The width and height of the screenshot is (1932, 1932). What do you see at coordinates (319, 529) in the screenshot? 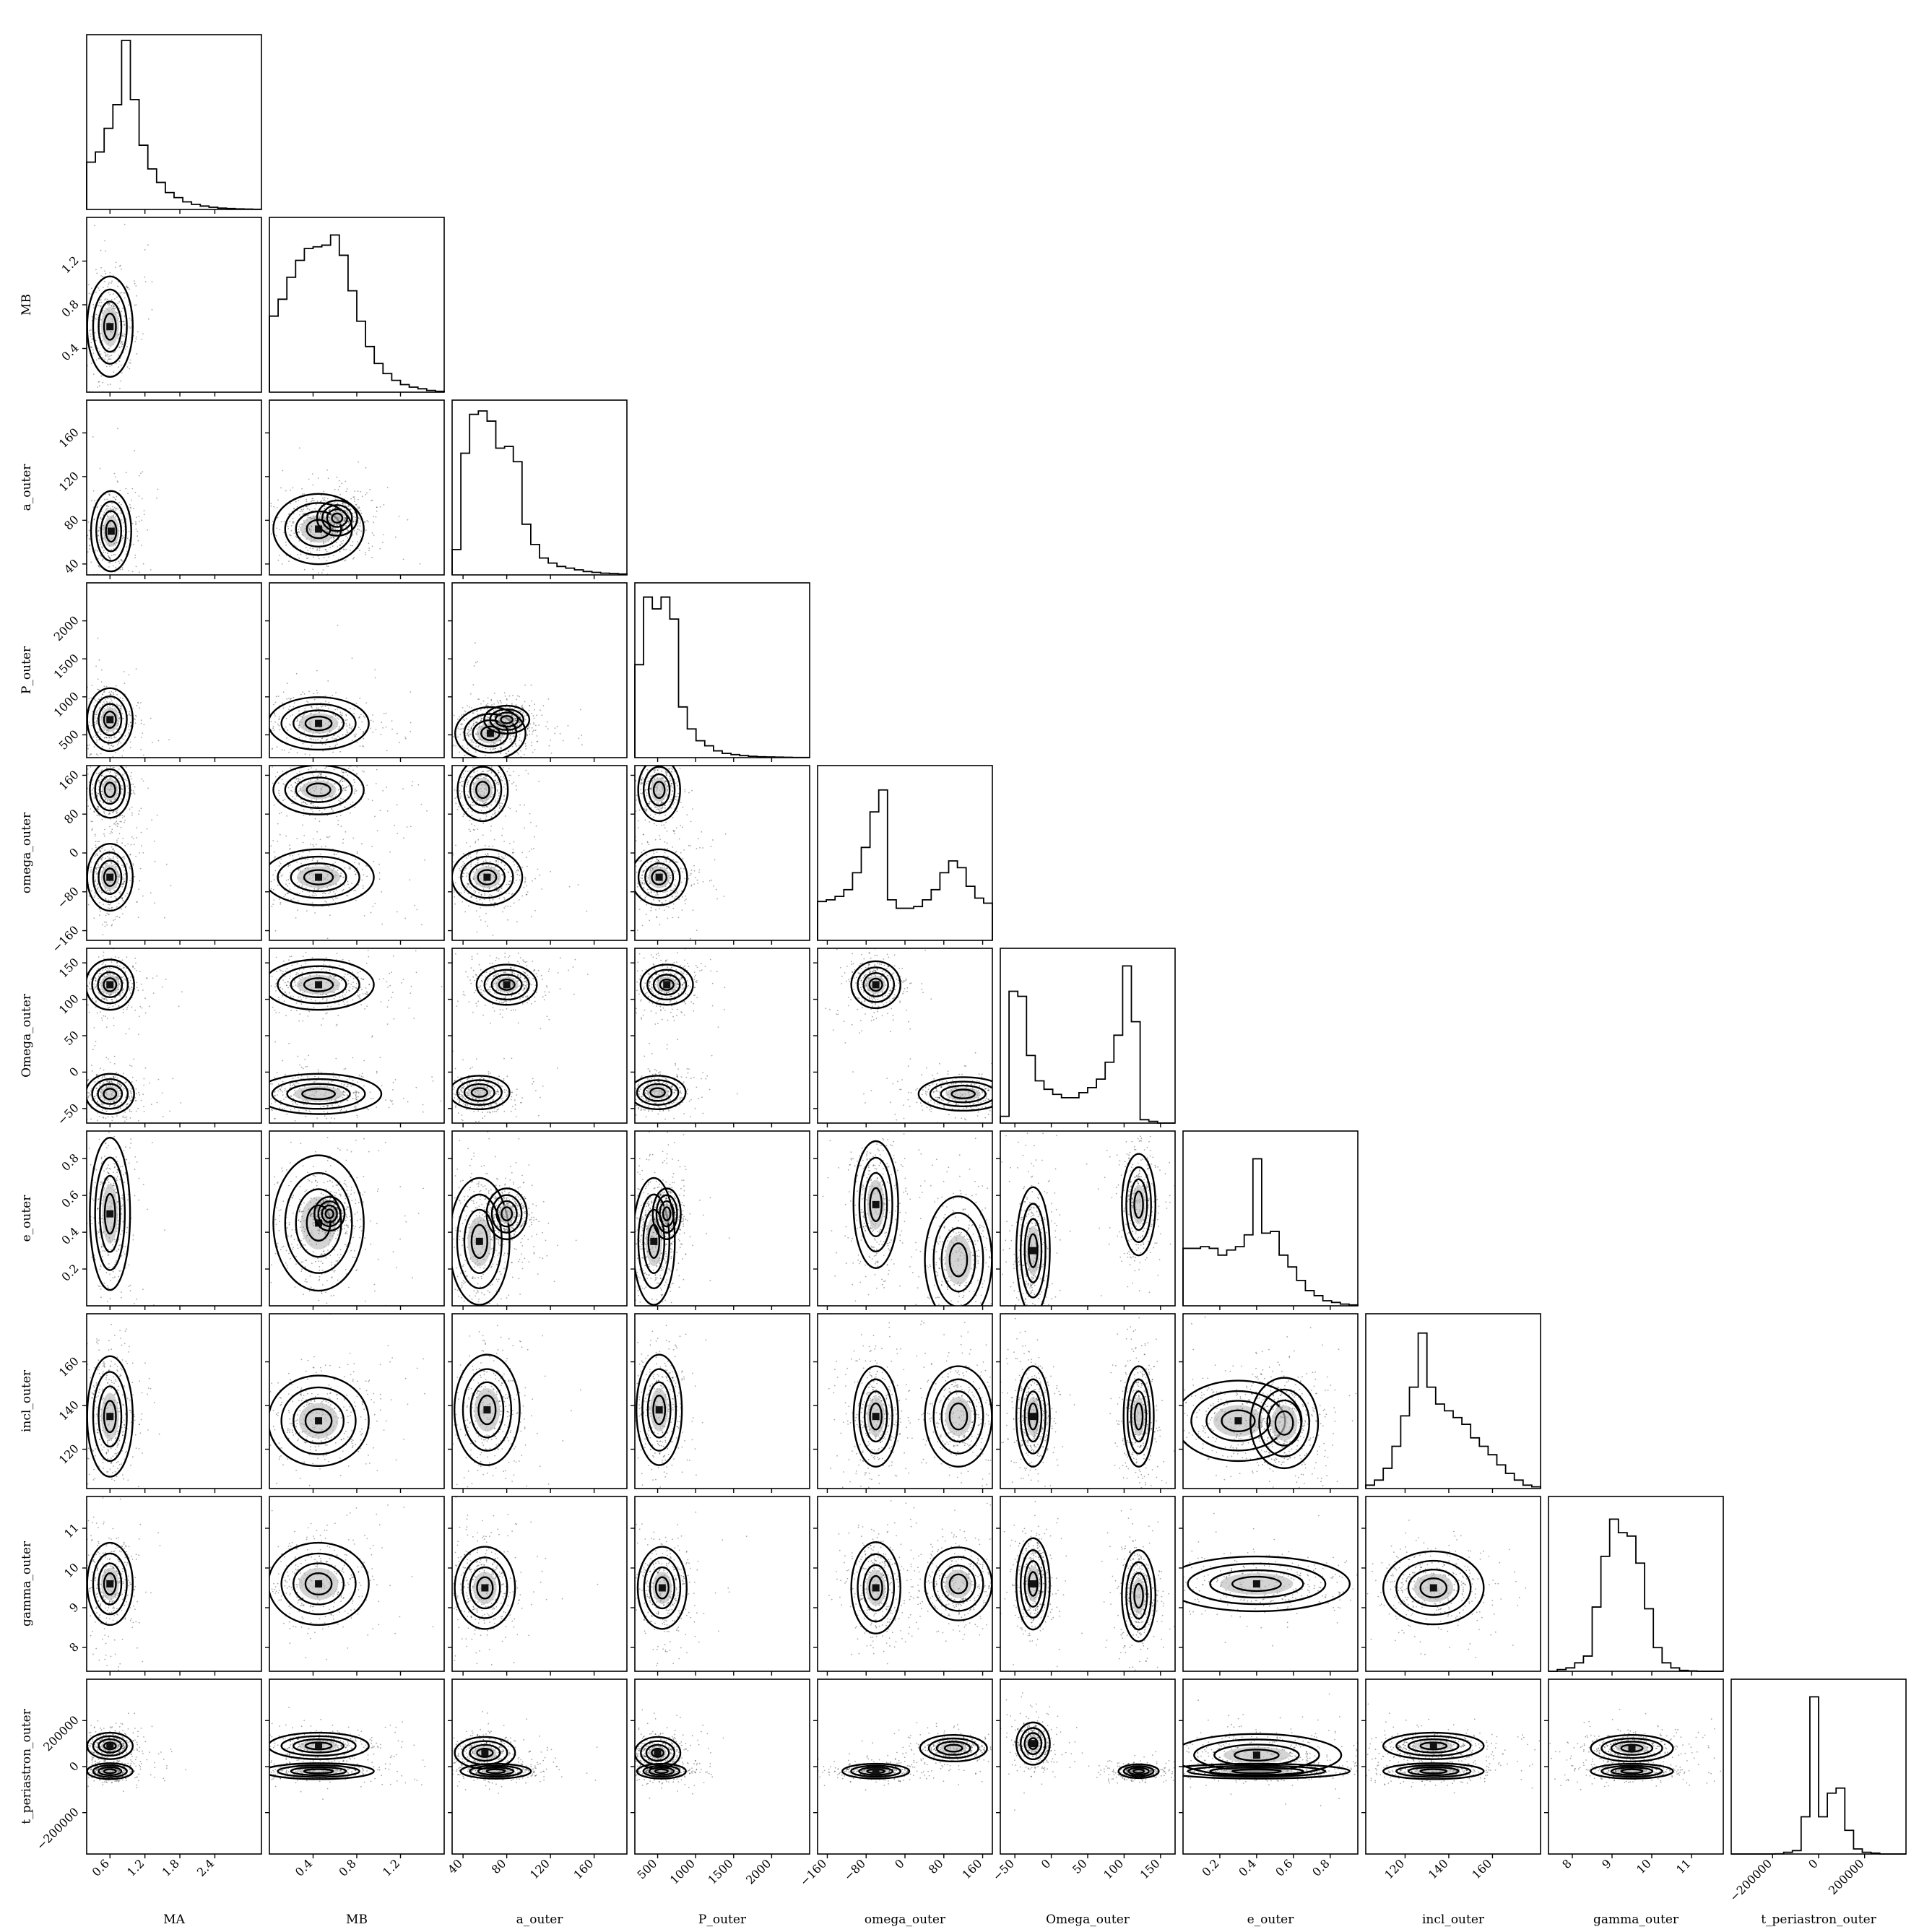
I see `peak-marker` at bounding box center [319, 529].